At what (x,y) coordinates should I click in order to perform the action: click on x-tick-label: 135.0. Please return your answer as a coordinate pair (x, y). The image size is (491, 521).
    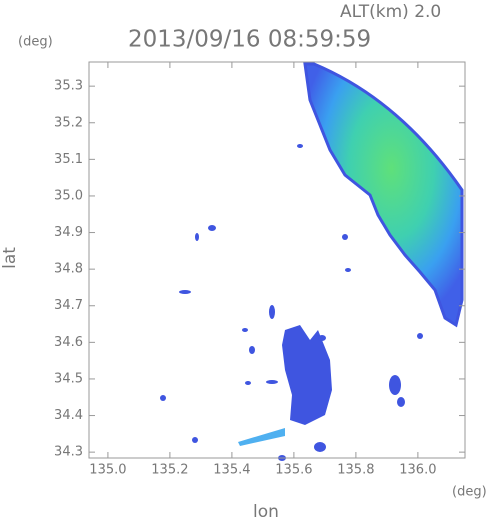
    Looking at the image, I should click on (107, 470).